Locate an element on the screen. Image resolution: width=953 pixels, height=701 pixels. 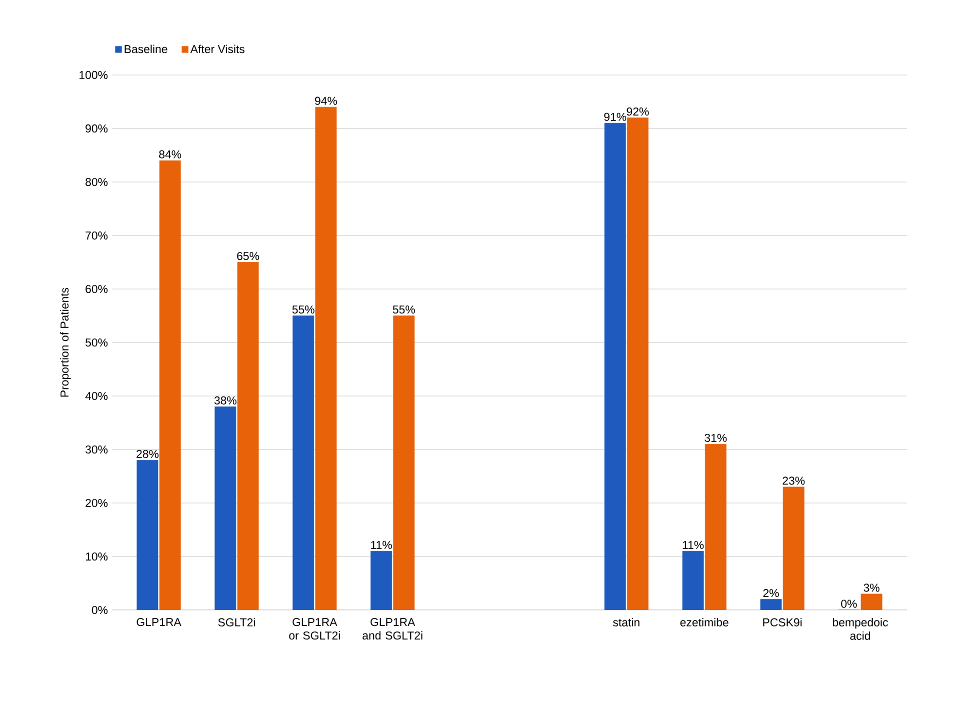
y-tick-label: 40% is located at coordinates (96, 396).